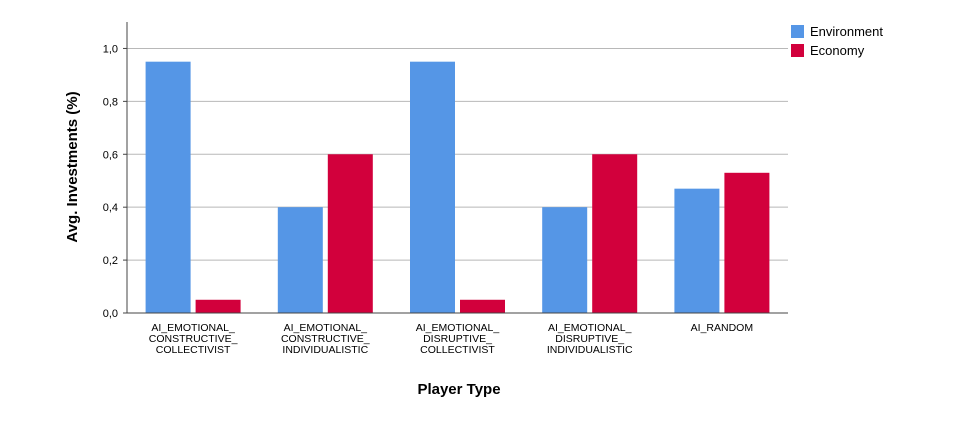  I want to click on y-tick-label: 0,6, so click(110, 155).